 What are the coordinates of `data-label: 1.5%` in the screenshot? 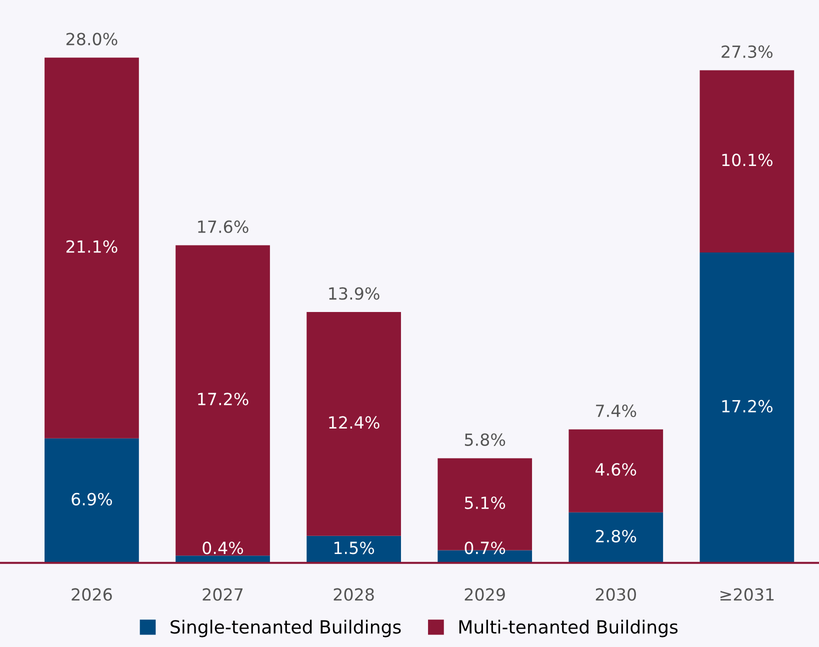 It's located at (354, 548).